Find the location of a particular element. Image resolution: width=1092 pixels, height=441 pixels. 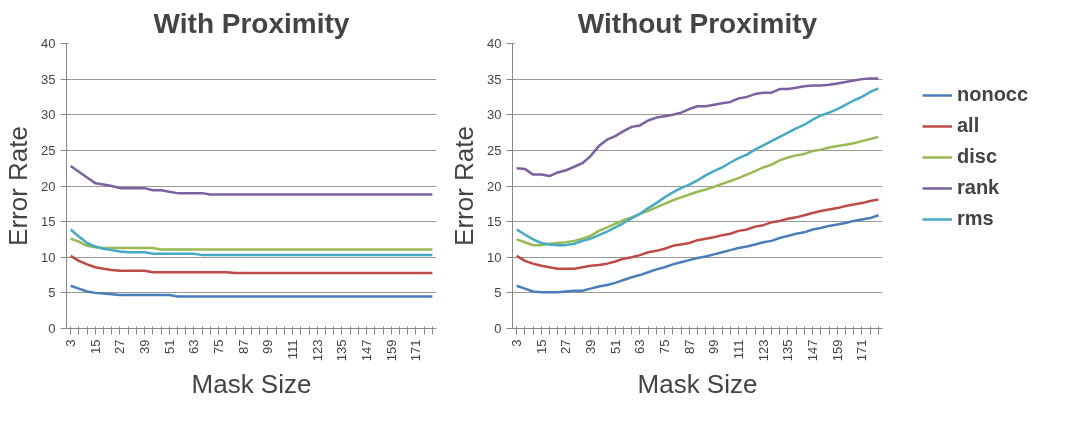

chart-title: With Proximity is located at coordinates (251, 23).